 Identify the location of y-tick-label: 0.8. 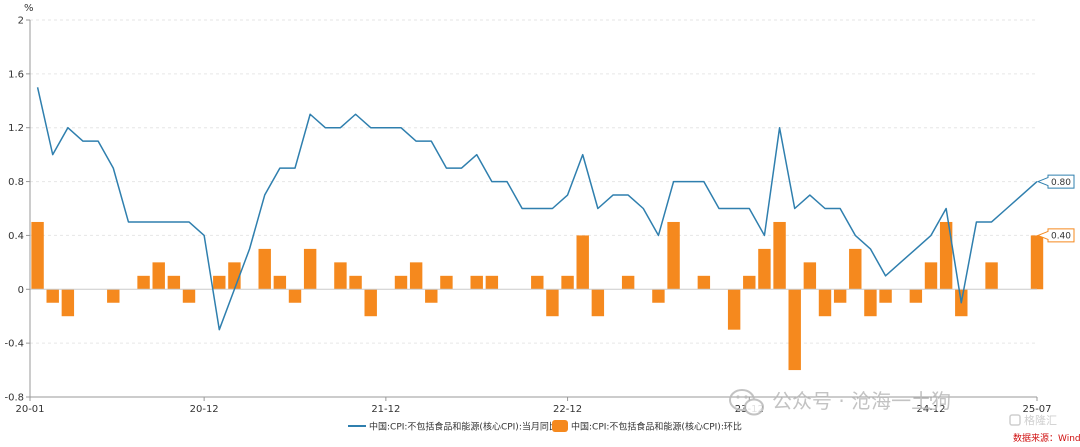
(16, 182).